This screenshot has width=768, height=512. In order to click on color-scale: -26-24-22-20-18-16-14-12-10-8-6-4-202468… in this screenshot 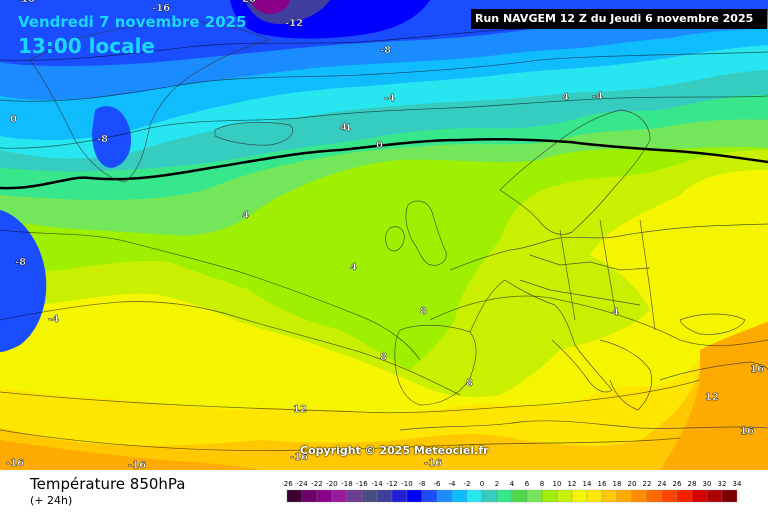, I will do `click(512, 491)`.